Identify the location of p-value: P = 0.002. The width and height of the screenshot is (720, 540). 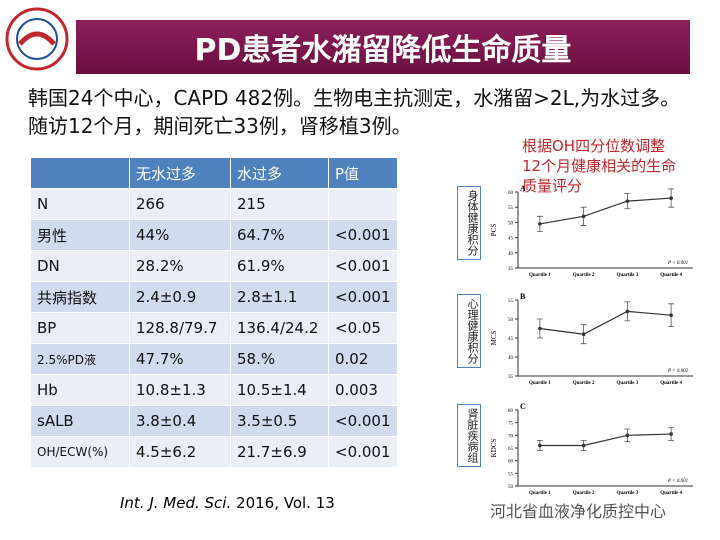
(678, 371).